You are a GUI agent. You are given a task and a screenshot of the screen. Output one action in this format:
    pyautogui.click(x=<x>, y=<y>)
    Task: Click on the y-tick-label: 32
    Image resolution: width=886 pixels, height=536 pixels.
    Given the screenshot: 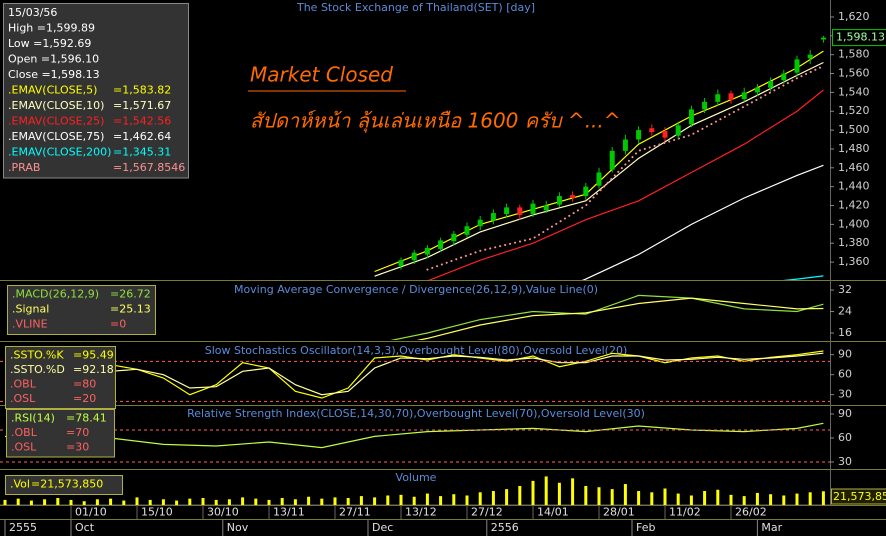 What is the action you would take?
    pyautogui.click(x=845, y=289)
    